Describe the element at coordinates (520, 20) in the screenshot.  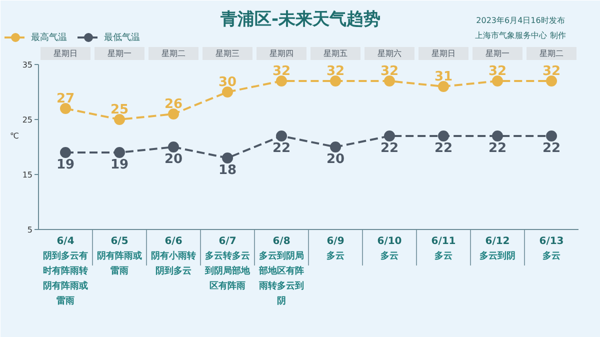
I see `chart-subtitle: 2023年6月4日16时发布` at that location.